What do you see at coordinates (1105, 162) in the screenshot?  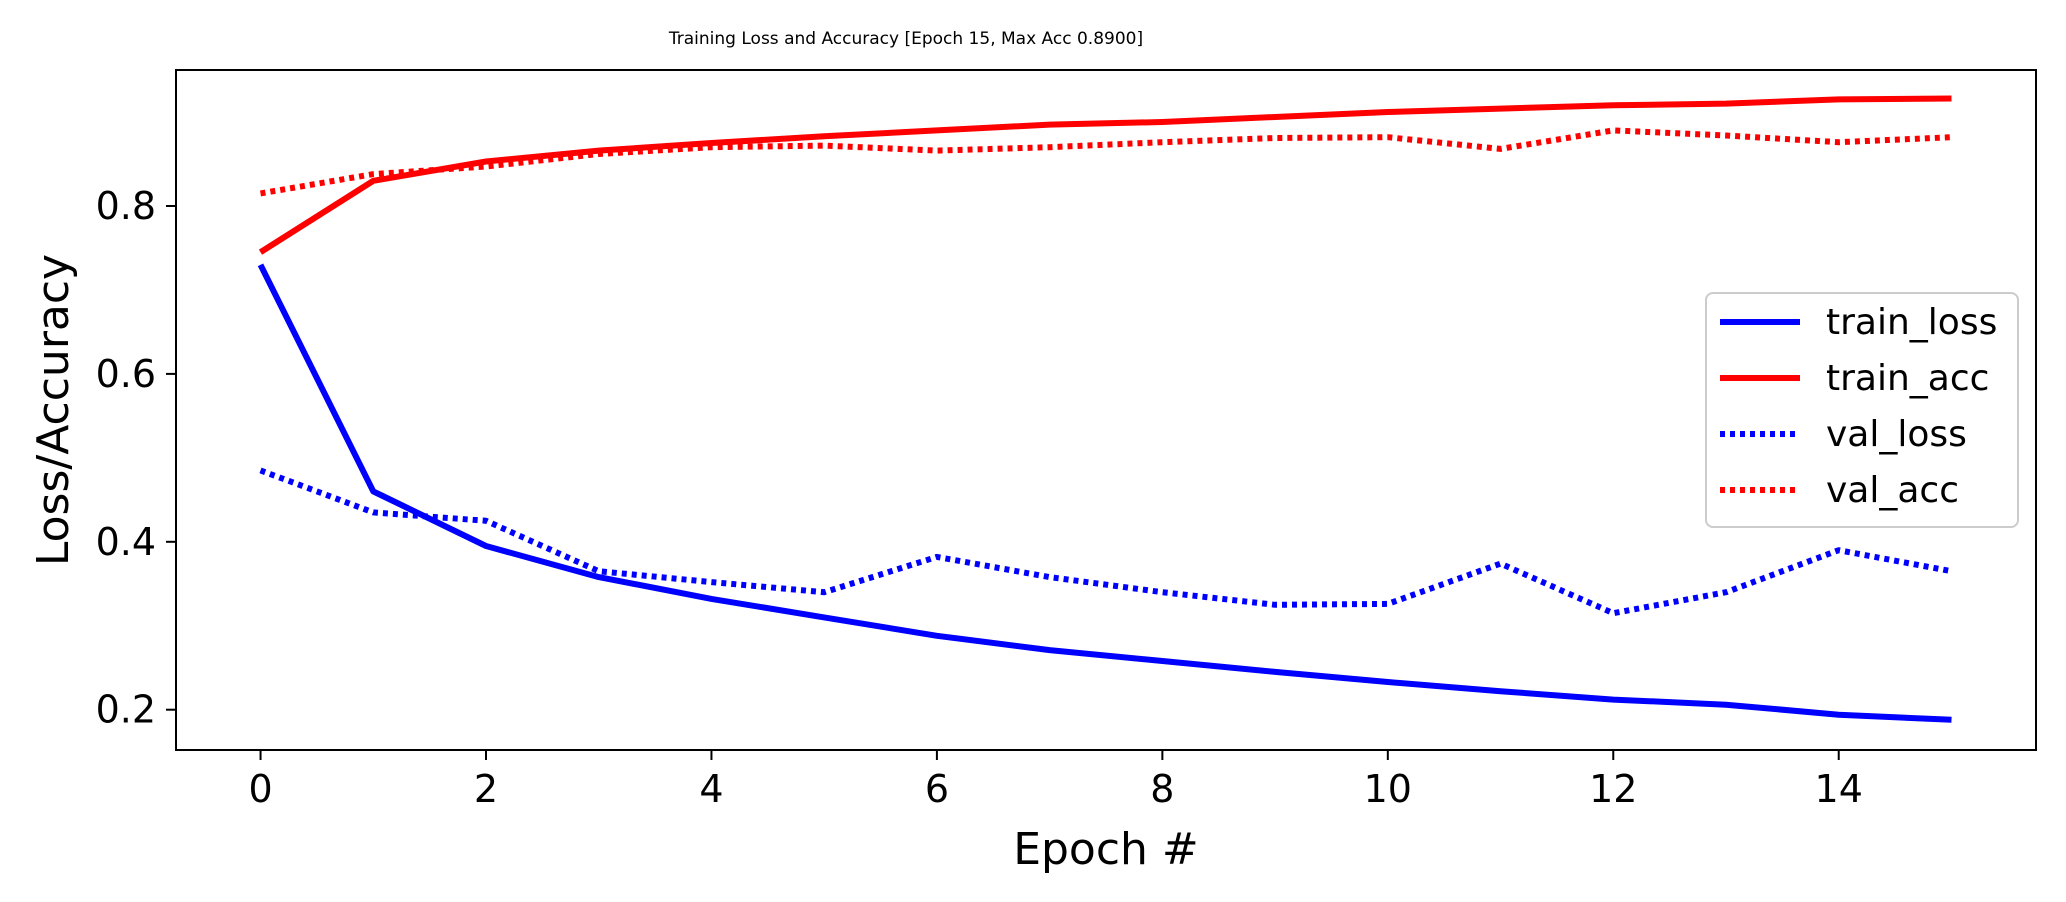 I see `series-line-val-acc` at bounding box center [1105, 162].